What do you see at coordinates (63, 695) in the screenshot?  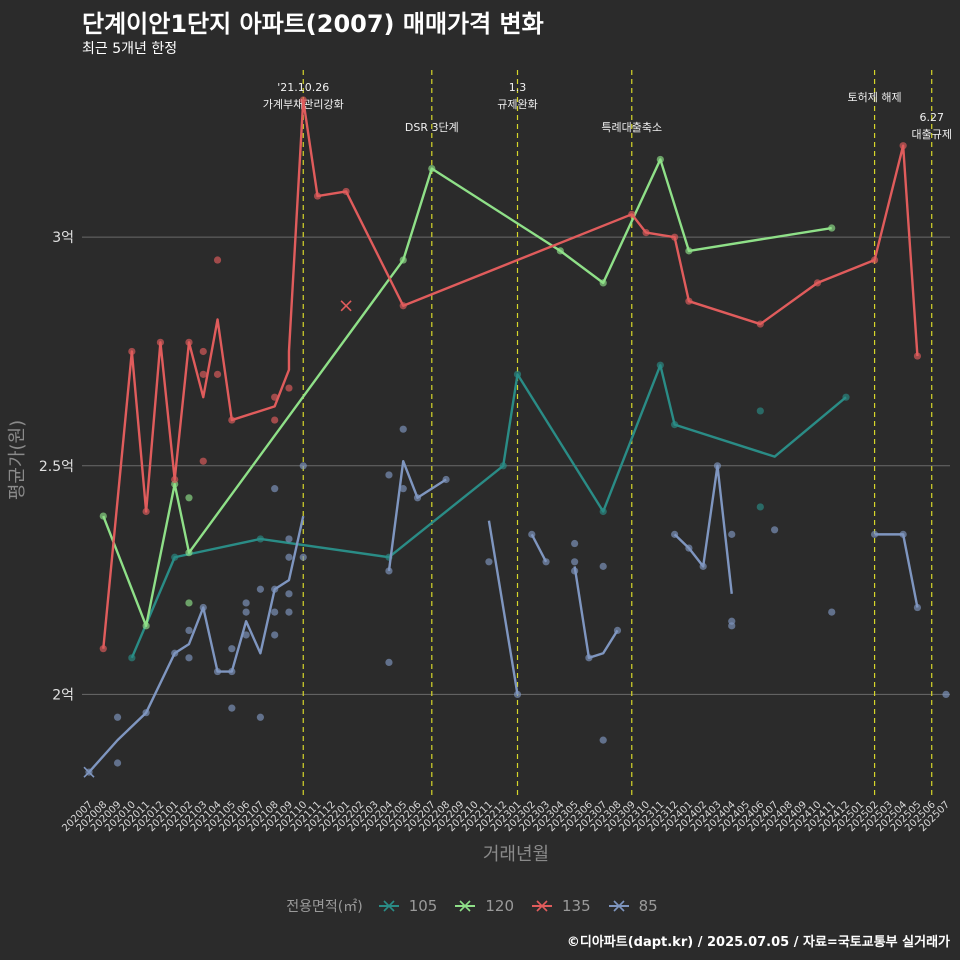 I see `y-tick-label: 2억` at bounding box center [63, 695].